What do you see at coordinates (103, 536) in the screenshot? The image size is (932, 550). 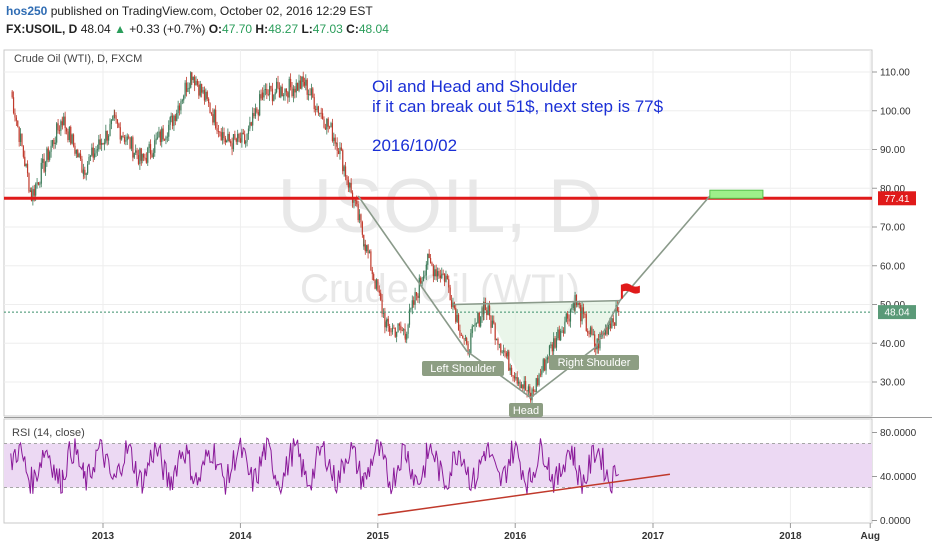 I see `x-tick-label: 2013` at bounding box center [103, 536].